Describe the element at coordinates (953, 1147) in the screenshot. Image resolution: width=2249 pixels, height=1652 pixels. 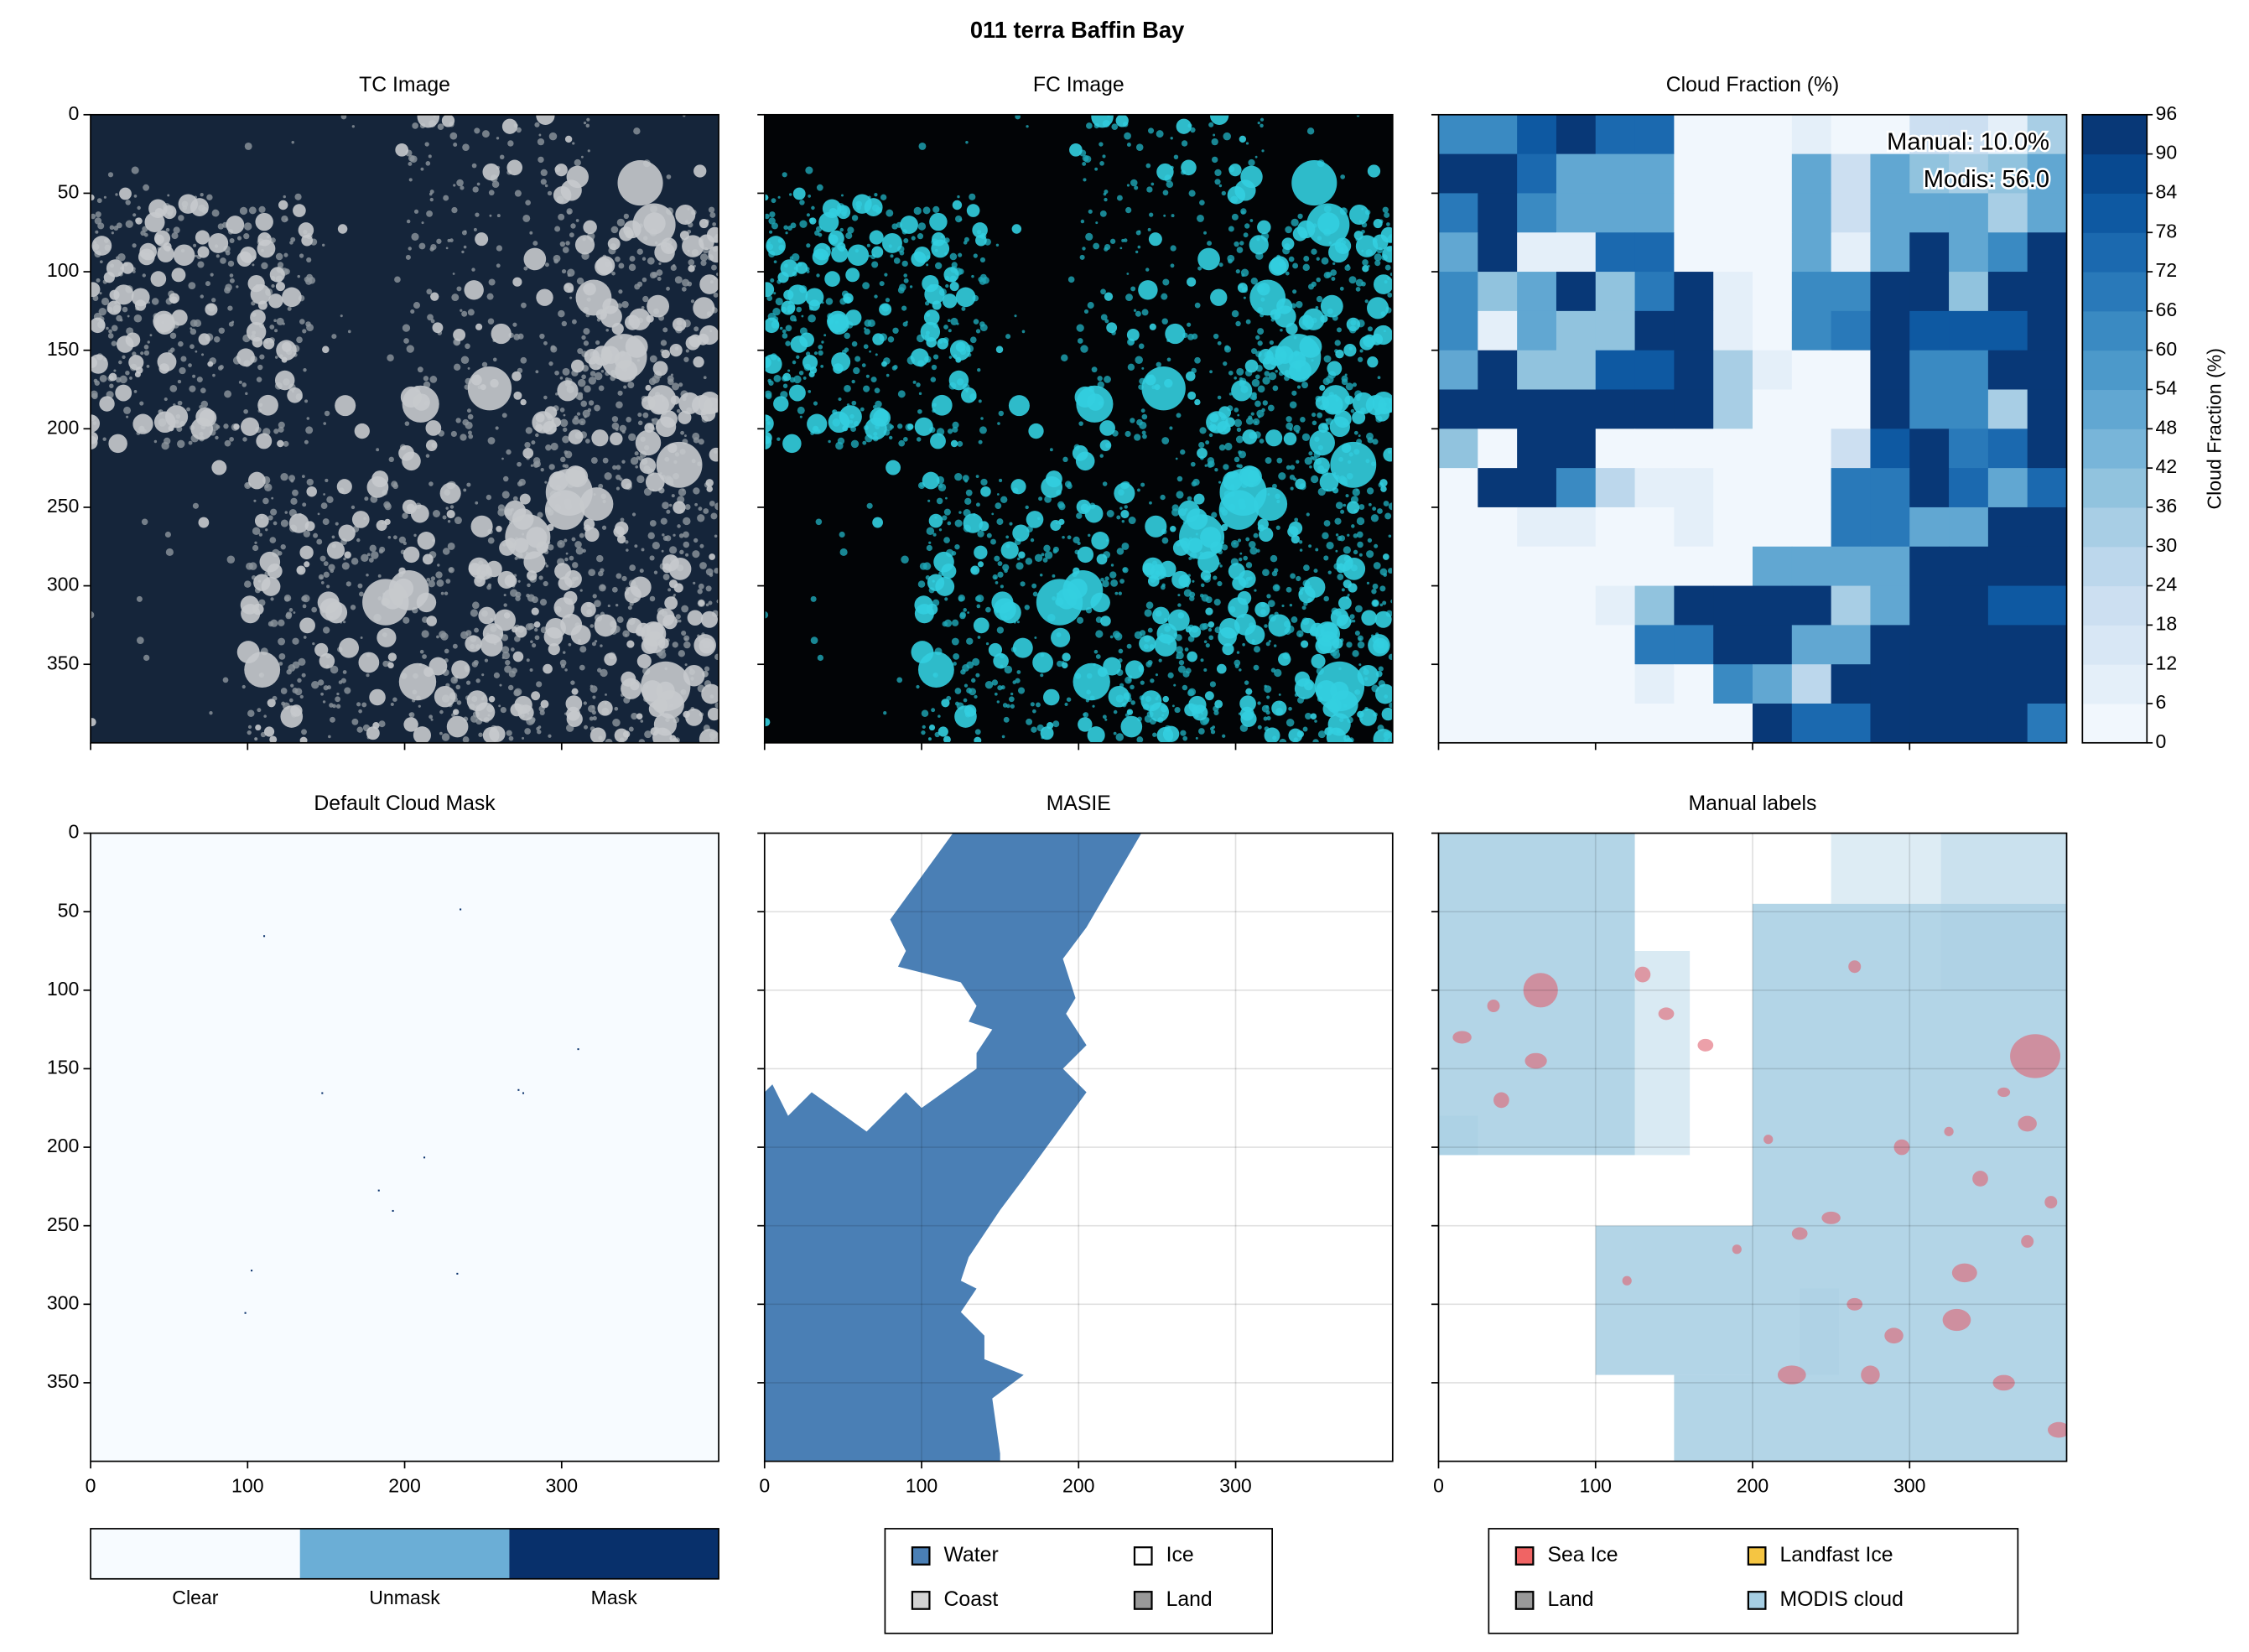
I see `water-region` at that location.